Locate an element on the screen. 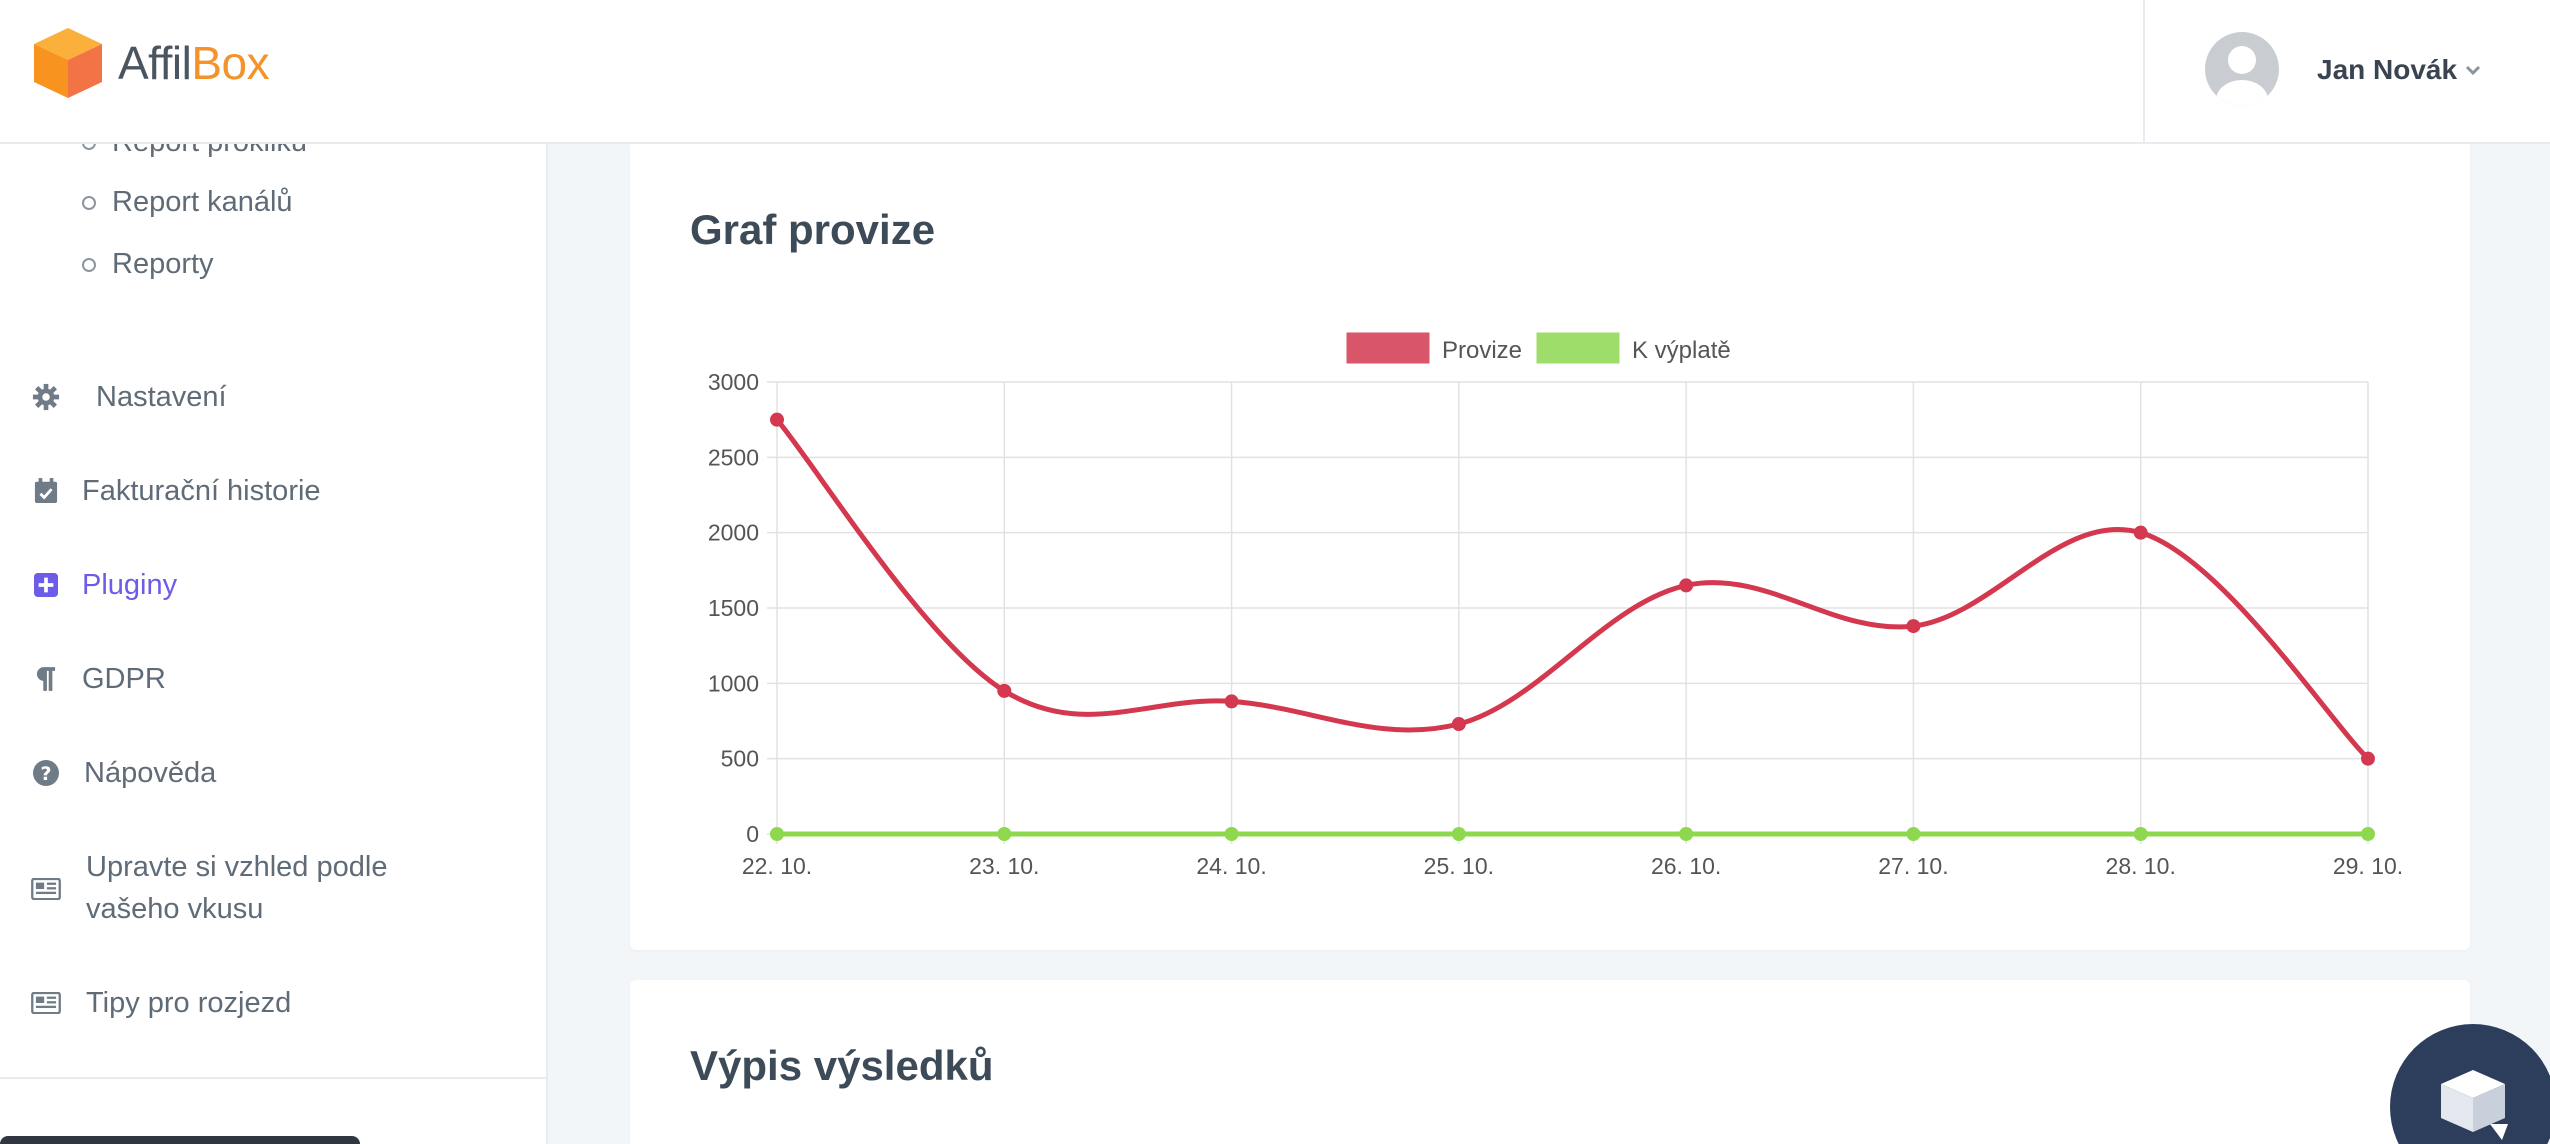  sidebar-item-nastaveni: Nastavení is located at coordinates (128, 397).